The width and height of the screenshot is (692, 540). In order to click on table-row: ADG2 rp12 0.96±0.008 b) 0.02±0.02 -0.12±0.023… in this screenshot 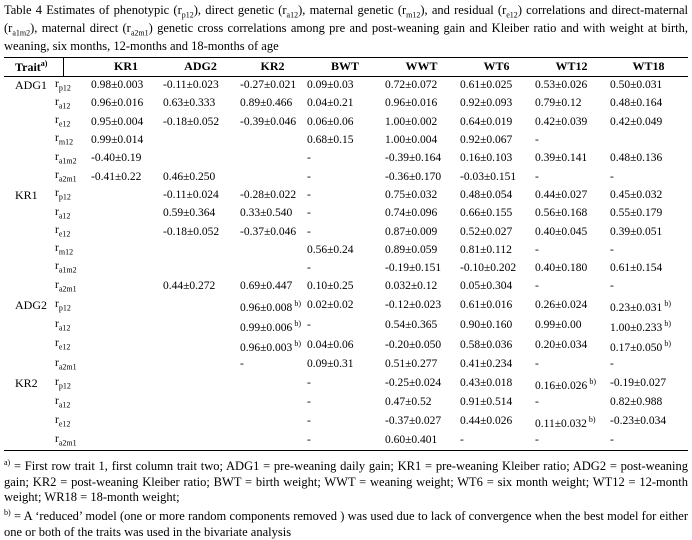, I will do `click(346, 306)`.